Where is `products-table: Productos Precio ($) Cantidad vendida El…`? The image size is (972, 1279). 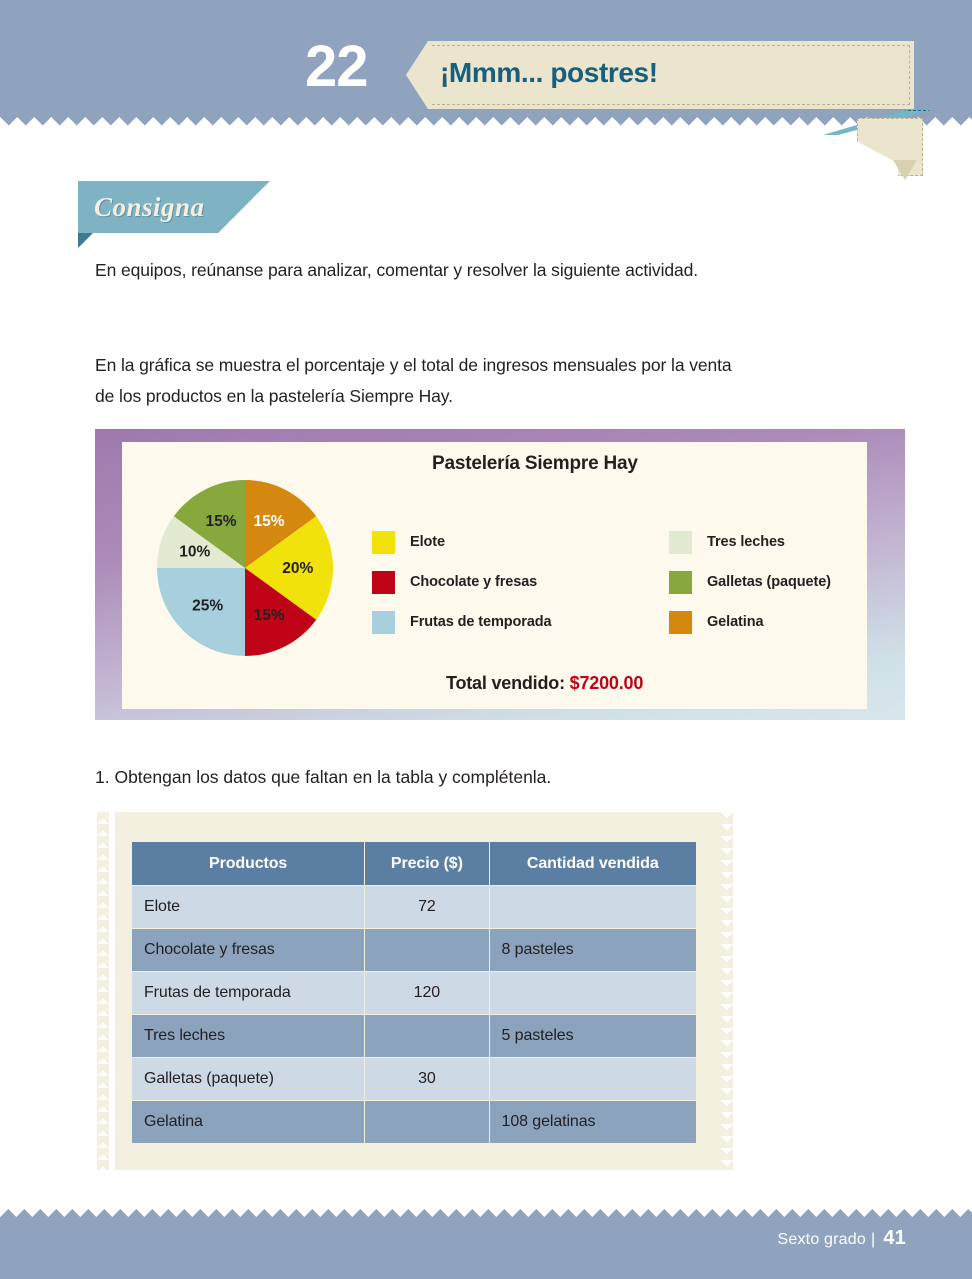 products-table: Productos Precio ($) Cantidad vendida El… is located at coordinates (414, 992).